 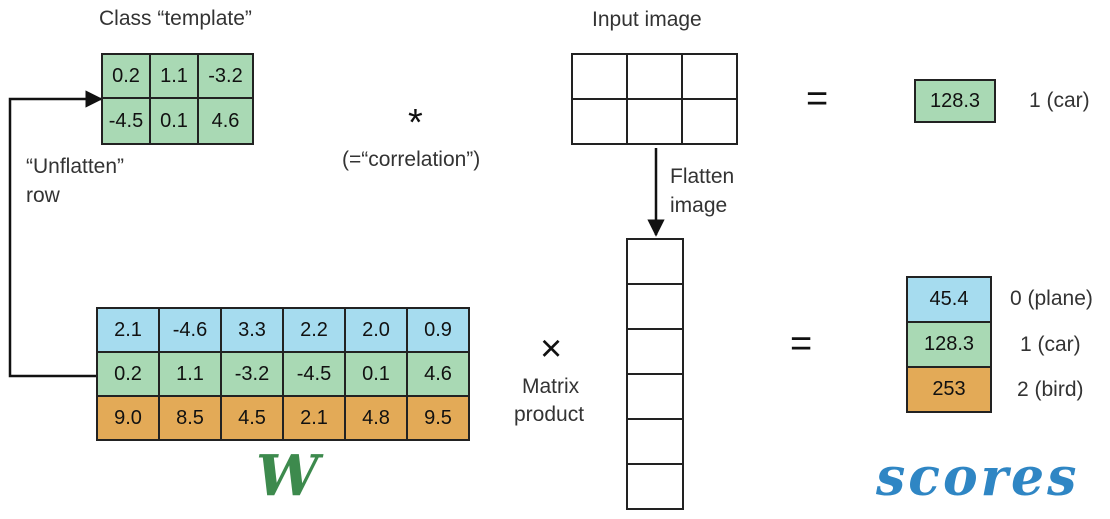 I want to click on flatten-label-line1: Flatten, so click(x=702, y=176).